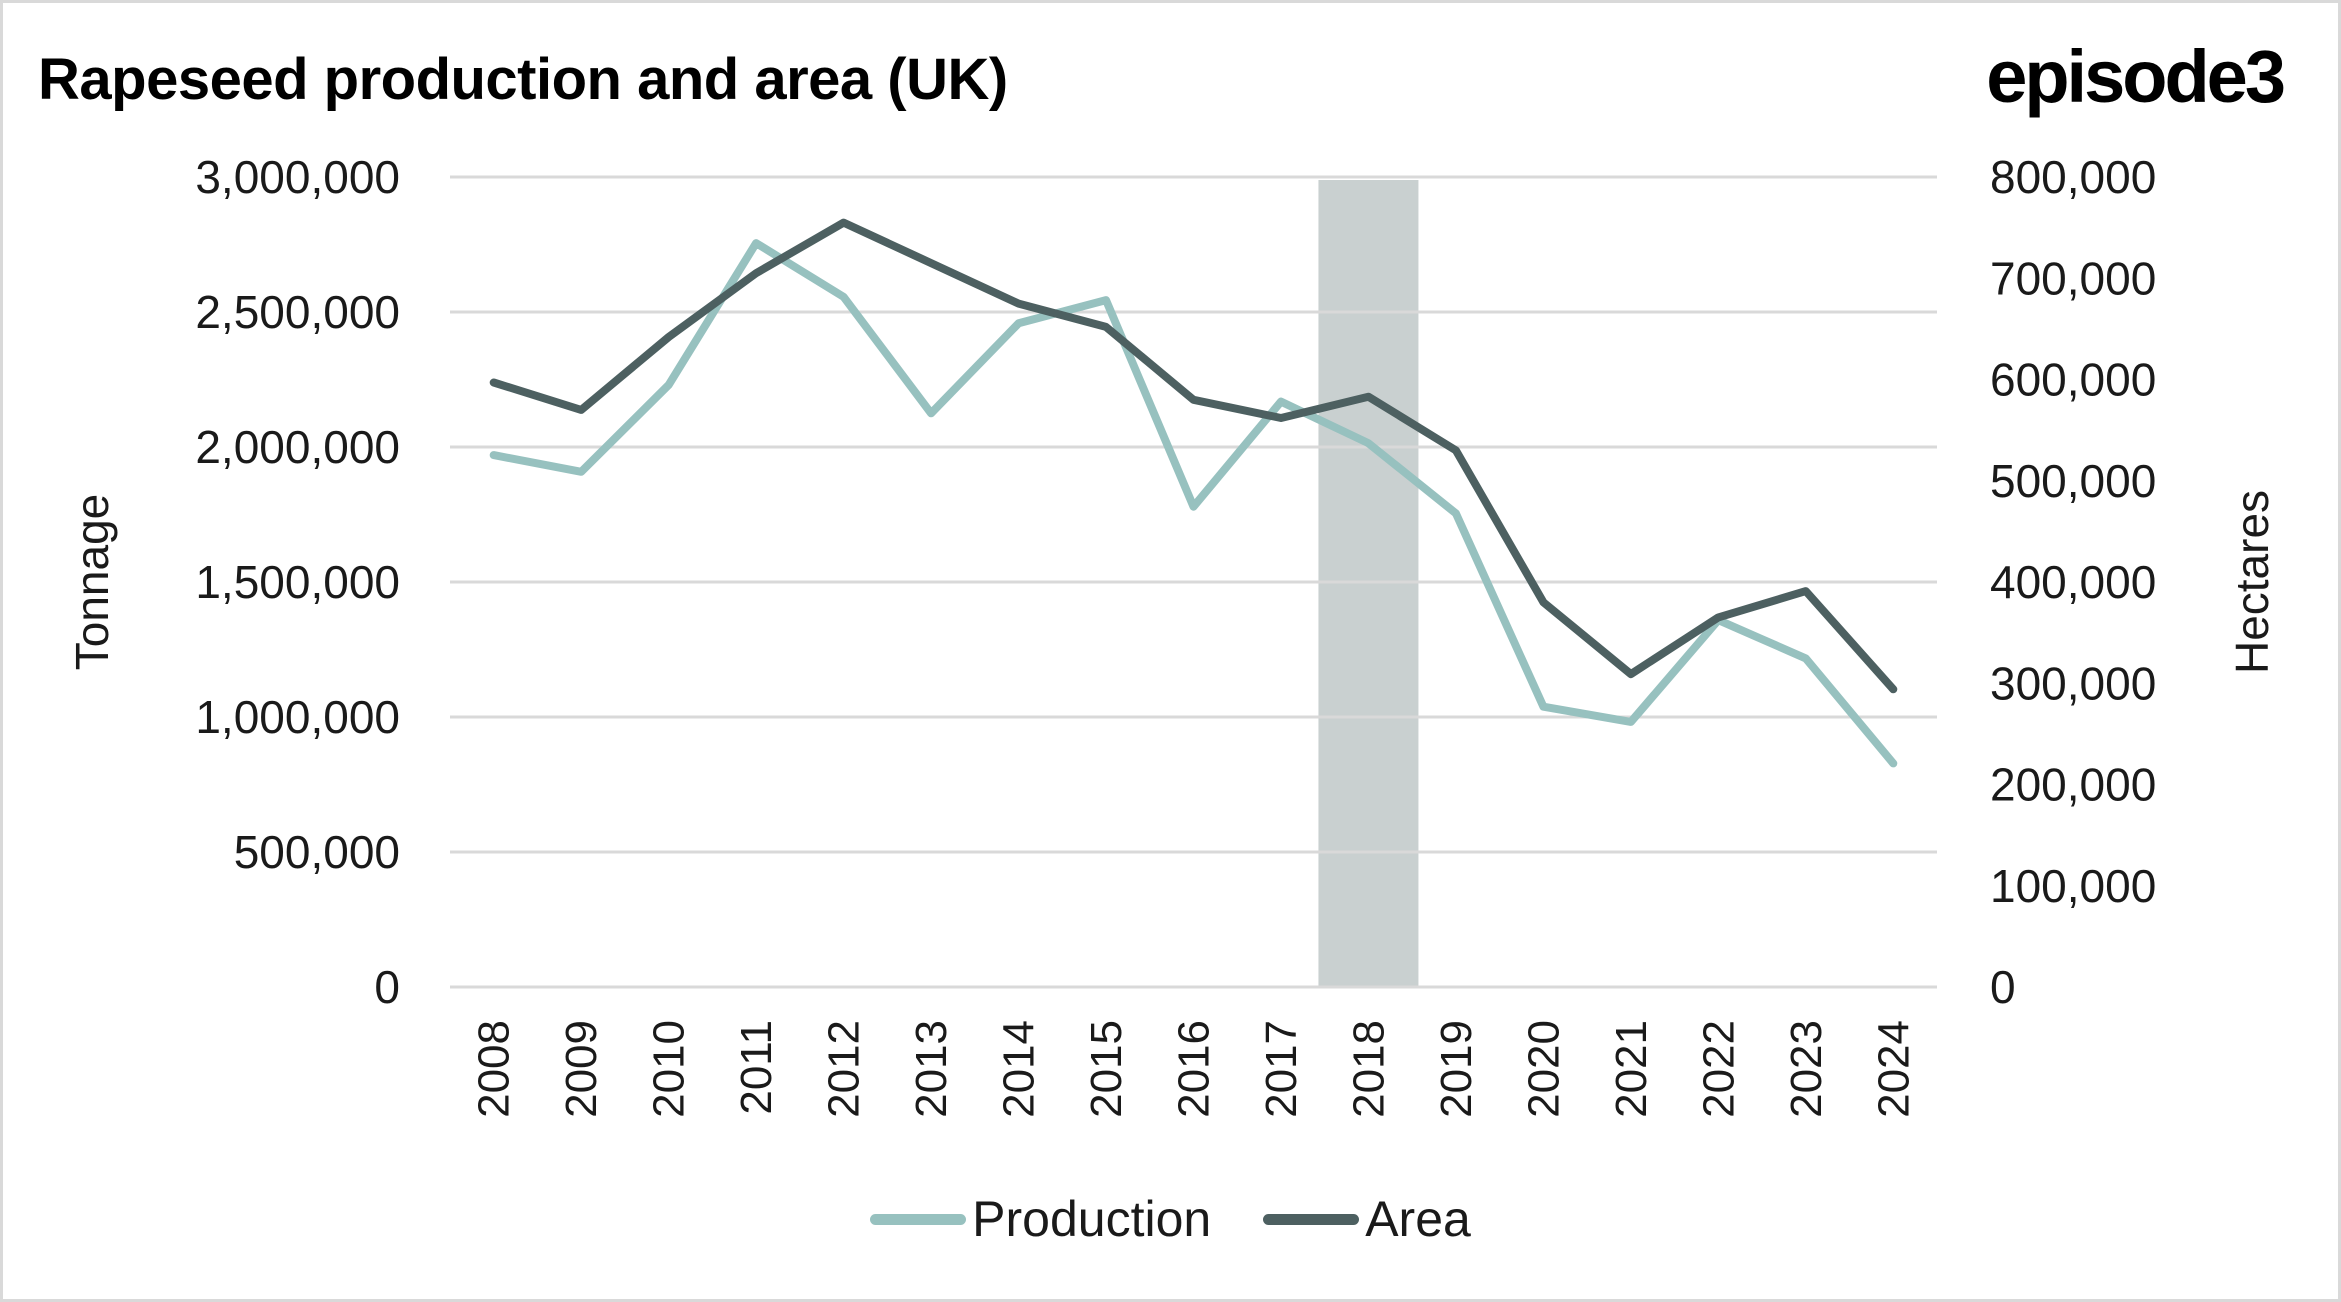 This screenshot has height=1302, width=2341. Describe the element at coordinates (2073, 481) in the screenshot. I see `y2-tick-label: 500,000` at that location.